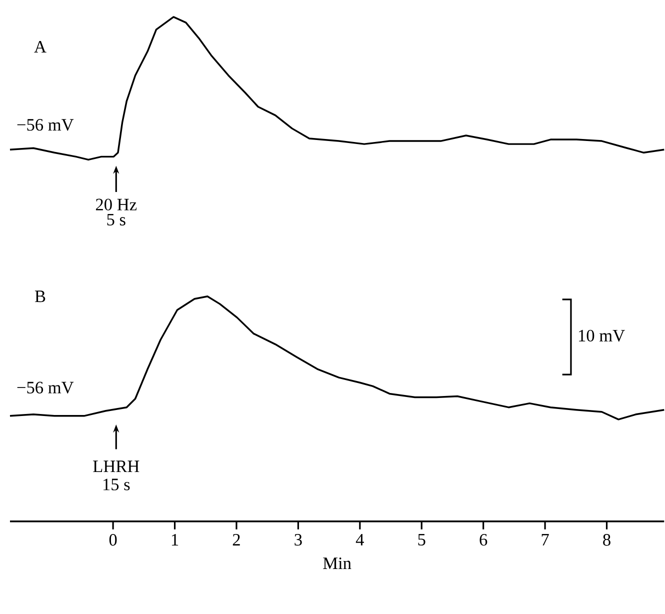 This screenshot has height=614, width=665. What do you see at coordinates (116, 204) in the screenshot?
I see `annotation: 20 Hz` at bounding box center [116, 204].